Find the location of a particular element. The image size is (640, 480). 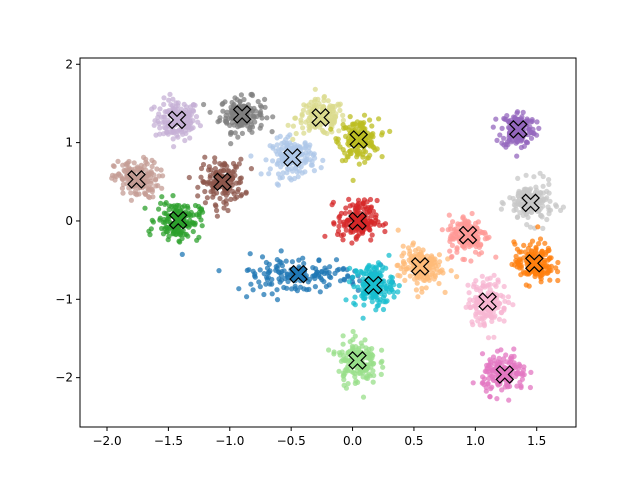

y-axis: −2 −1 0 1 2 is located at coordinates (67, 221).